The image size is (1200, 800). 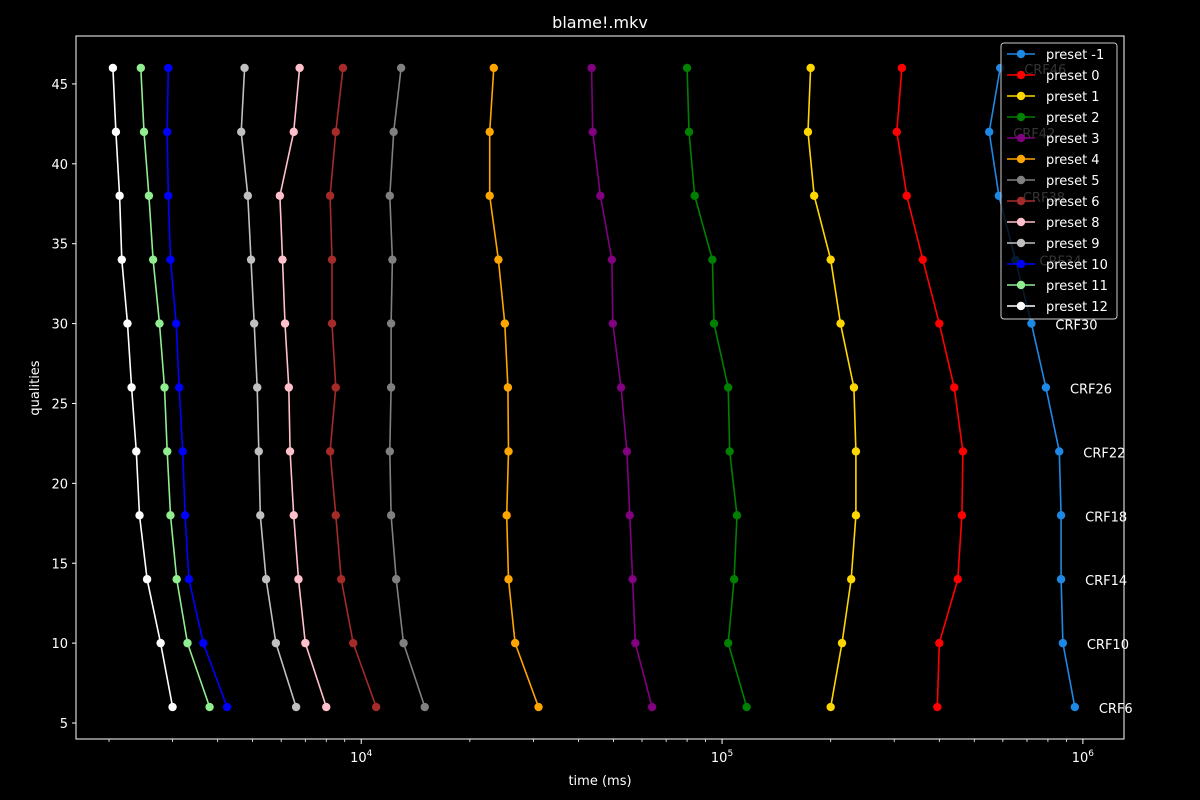 I want to click on legend-item: preset 10, so click(x=1057, y=265).